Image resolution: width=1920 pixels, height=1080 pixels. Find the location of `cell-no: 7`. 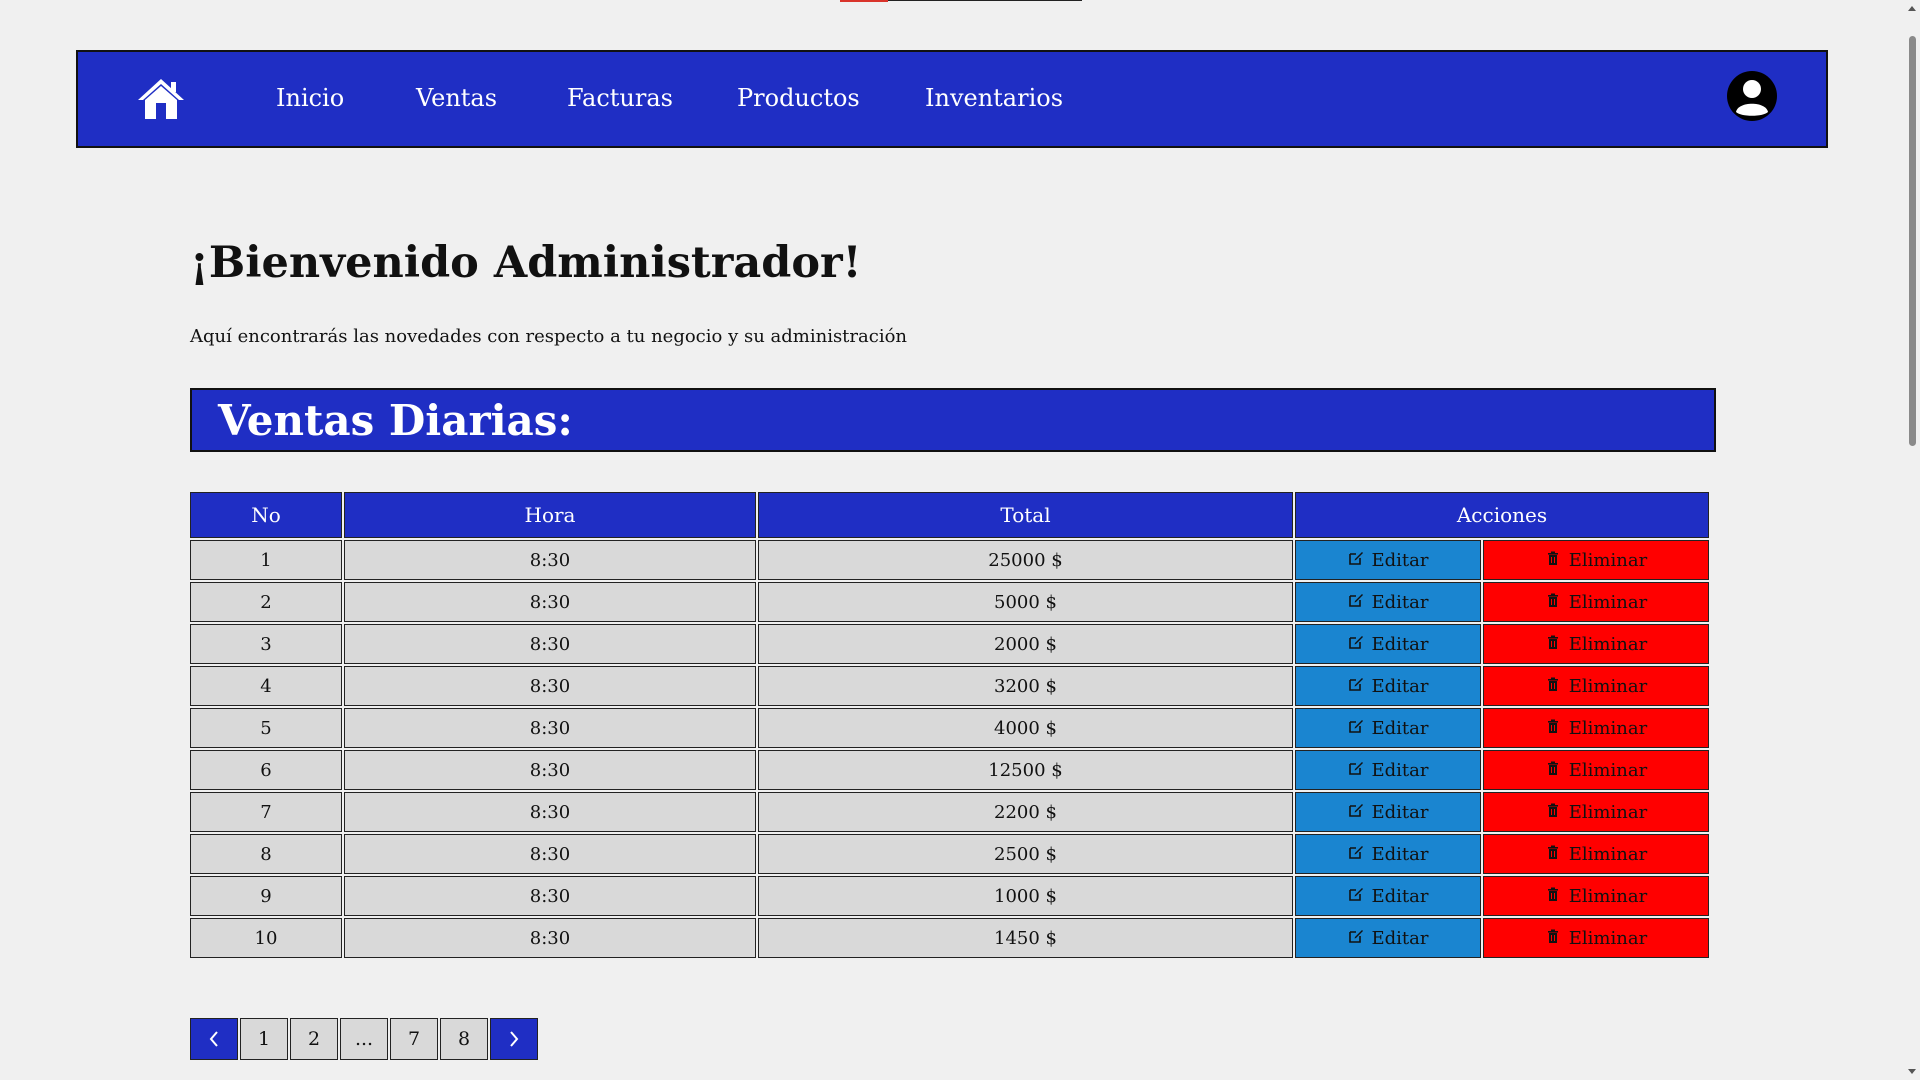

cell-no: 7 is located at coordinates (266, 812).